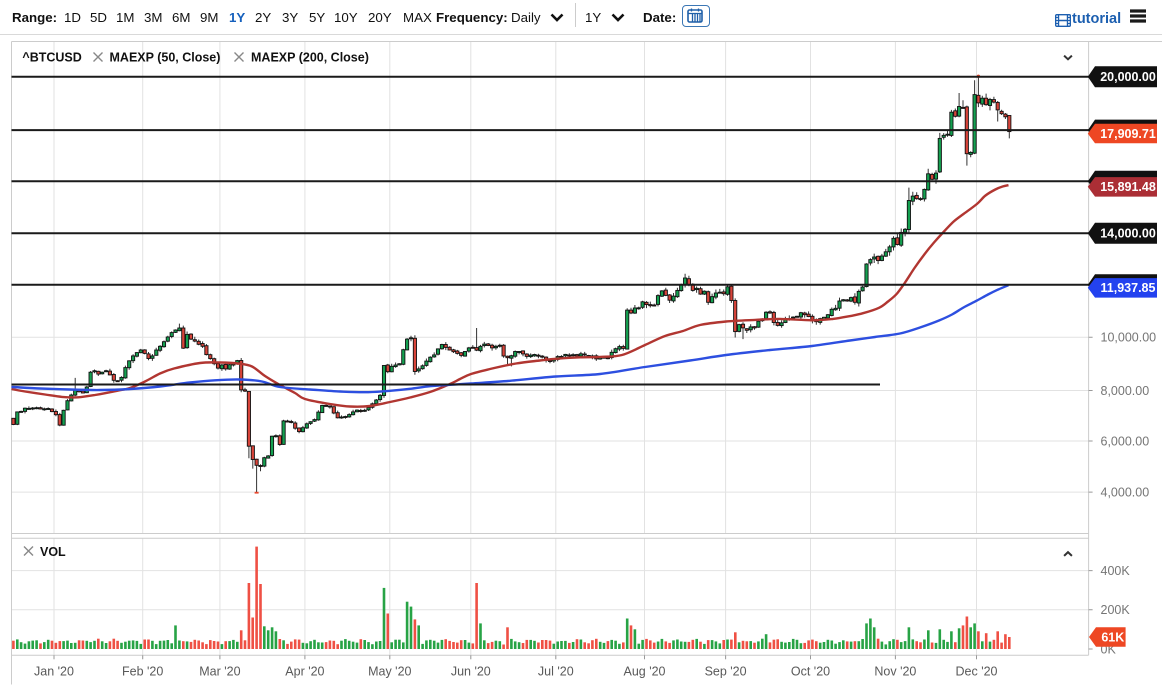  What do you see at coordinates (1125, 441) in the screenshot?
I see `svg-text: 6,000.00` at bounding box center [1125, 441].